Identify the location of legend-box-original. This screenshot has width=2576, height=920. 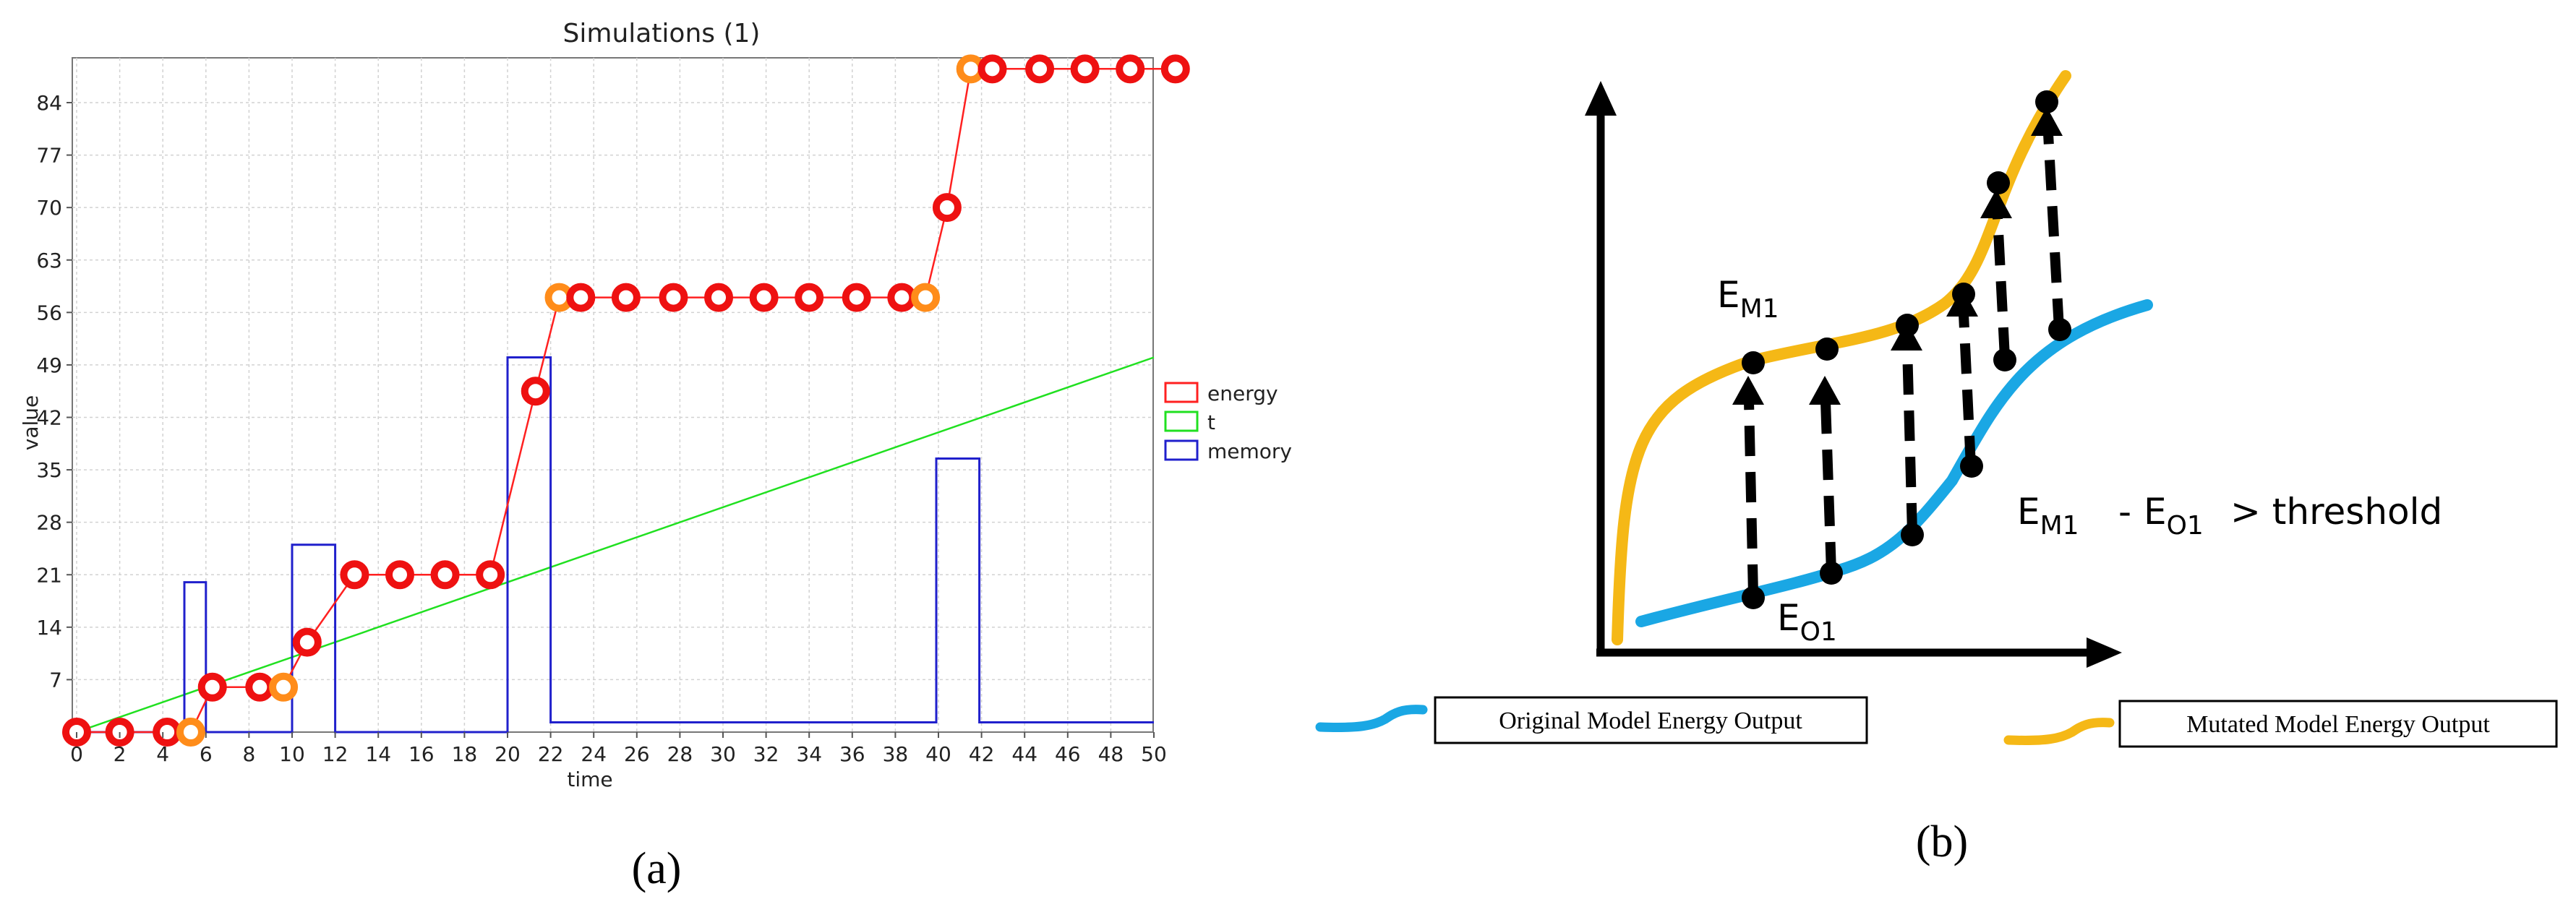
(1651, 720).